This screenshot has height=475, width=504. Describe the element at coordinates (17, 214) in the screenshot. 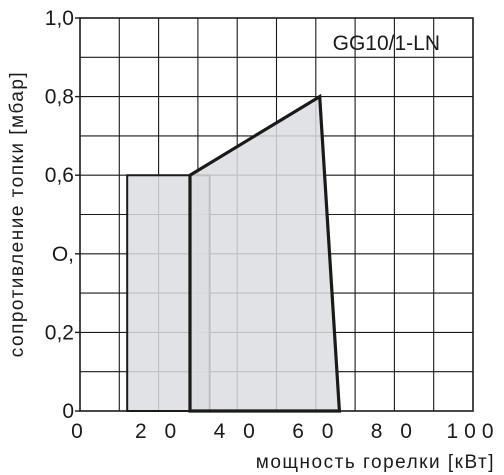

I see `y-axis-label: сопротивление топки [мбар]` at that location.